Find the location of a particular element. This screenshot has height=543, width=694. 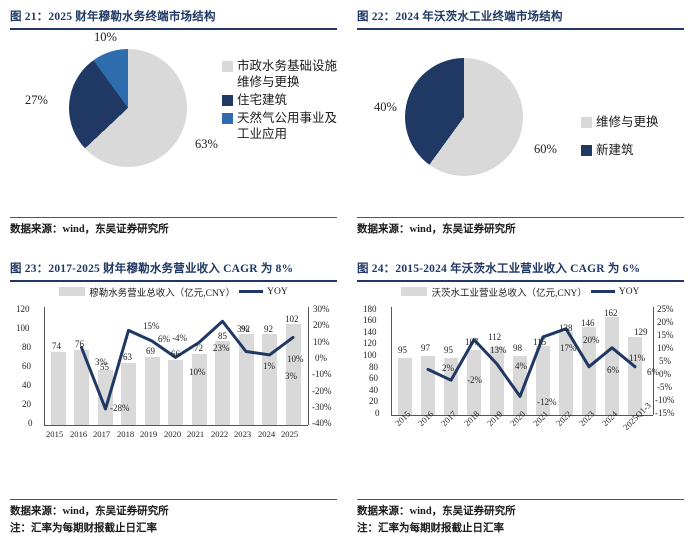

fig23-ytick-40: 40 is located at coordinates (26, 384).